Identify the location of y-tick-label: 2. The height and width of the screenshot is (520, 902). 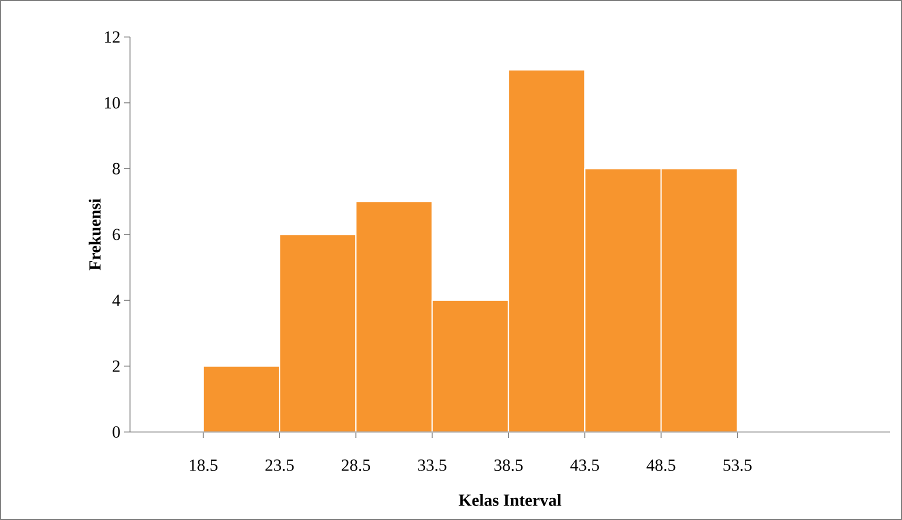
(116, 366).